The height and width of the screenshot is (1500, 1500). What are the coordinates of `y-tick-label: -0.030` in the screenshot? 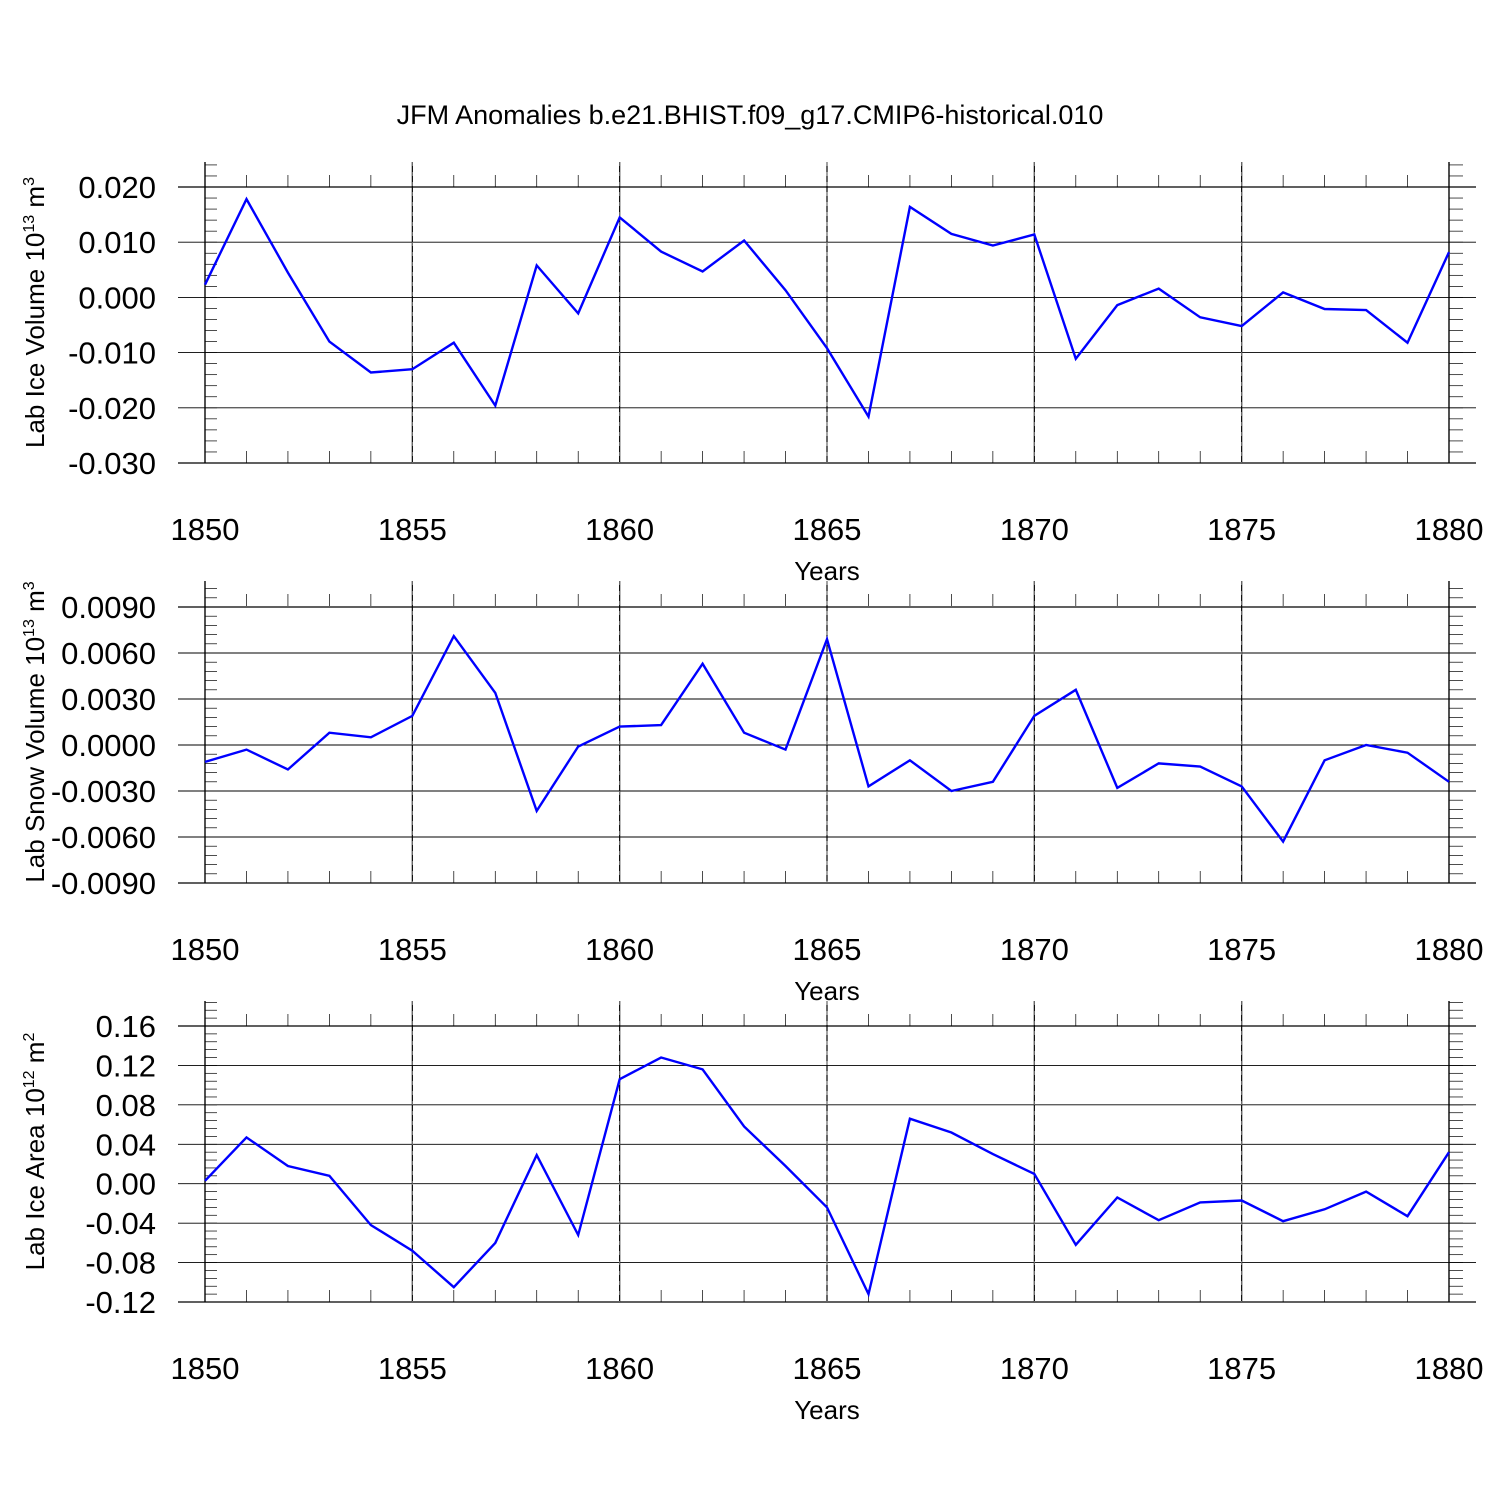 It's located at (112, 463).